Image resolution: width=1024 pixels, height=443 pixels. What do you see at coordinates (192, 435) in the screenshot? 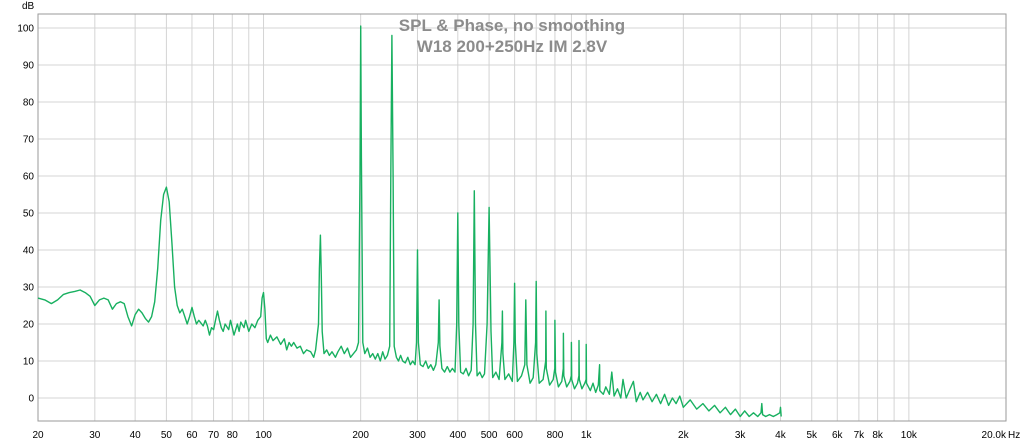
I see `x-tick-label: 60` at bounding box center [192, 435].